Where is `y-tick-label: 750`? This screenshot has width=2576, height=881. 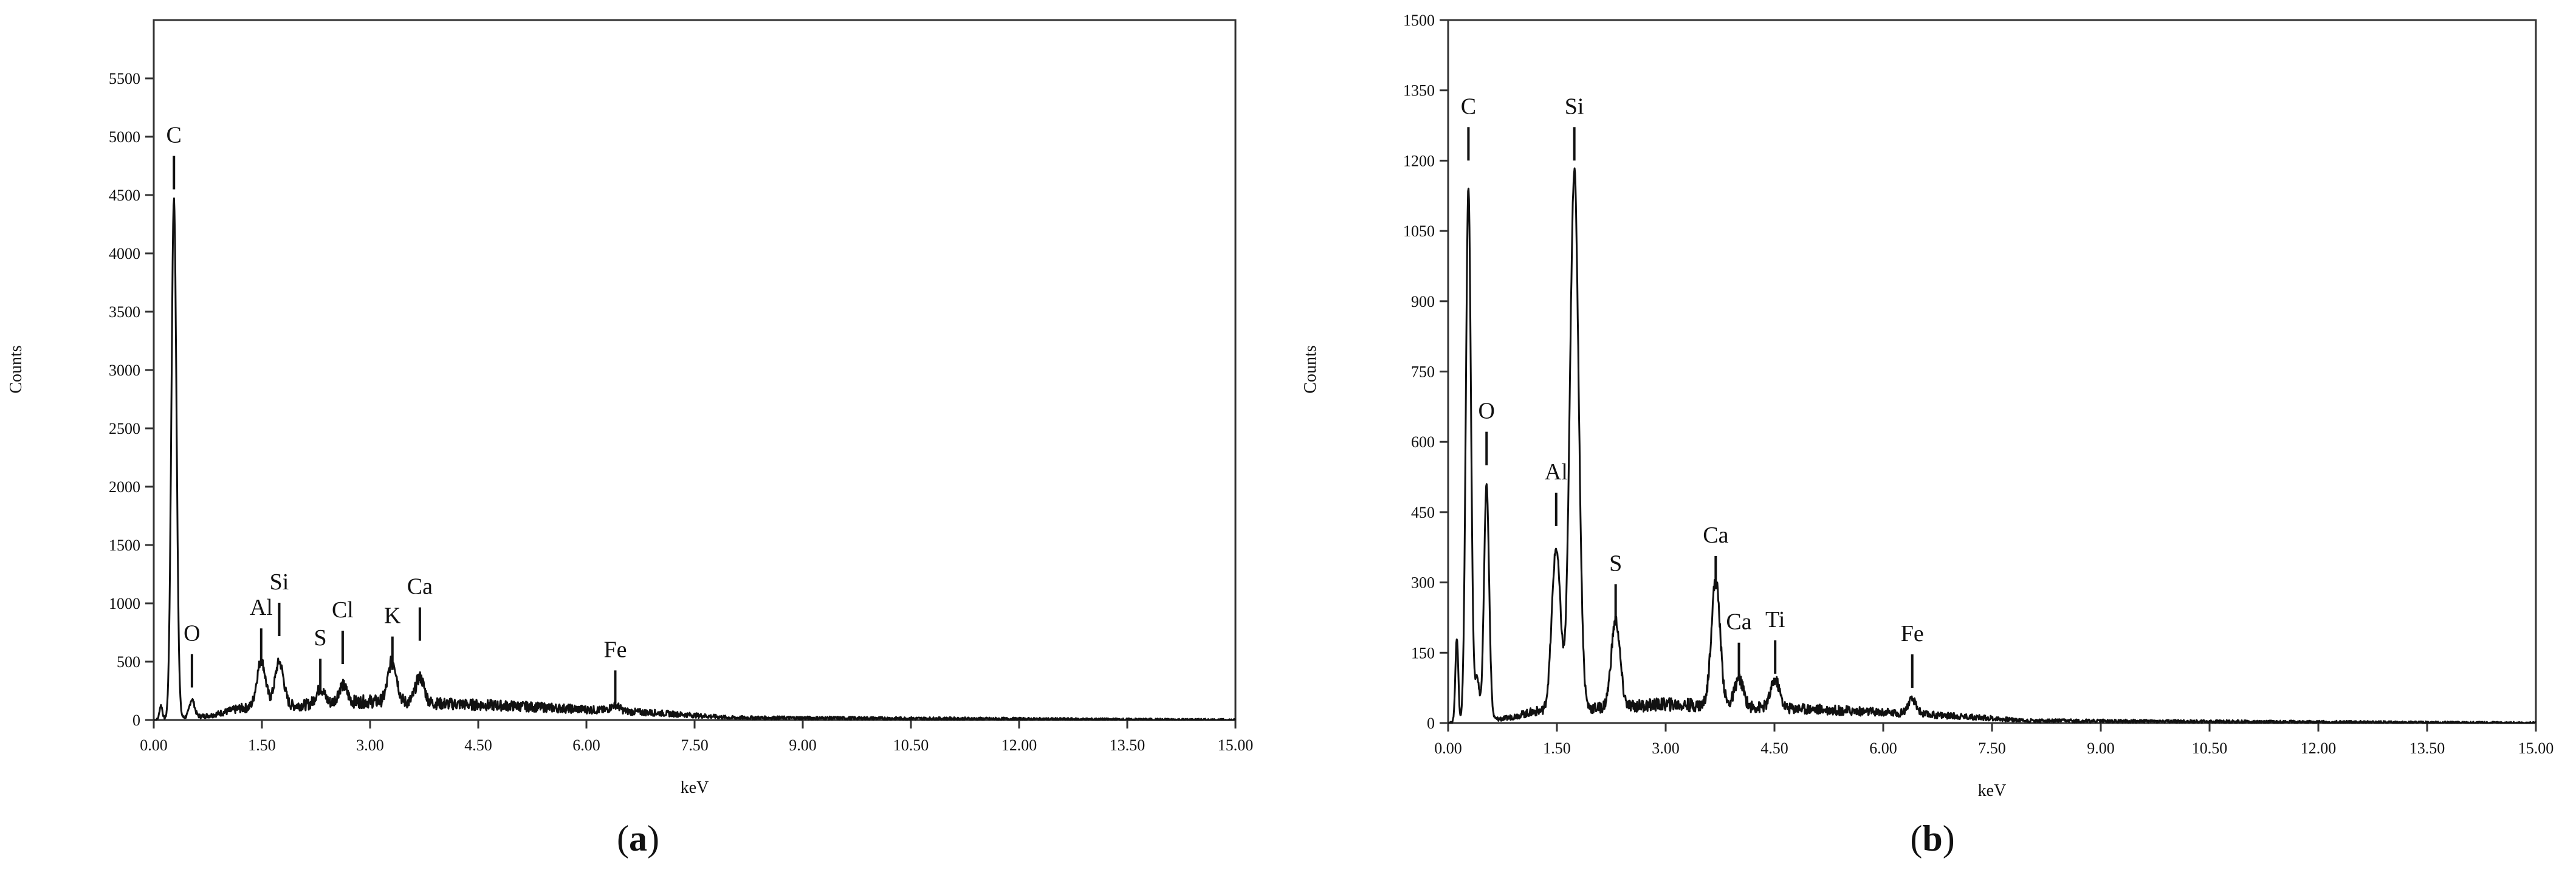
y-tick-label: 750 is located at coordinates (1423, 372).